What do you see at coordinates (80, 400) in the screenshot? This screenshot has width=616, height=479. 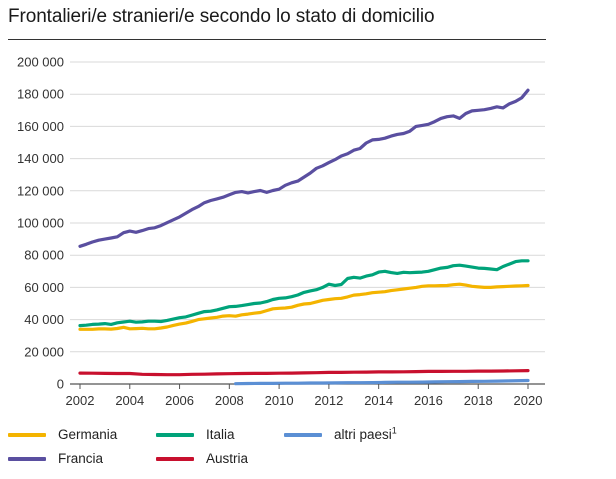 I see `x-tick-label: 2002` at bounding box center [80, 400].